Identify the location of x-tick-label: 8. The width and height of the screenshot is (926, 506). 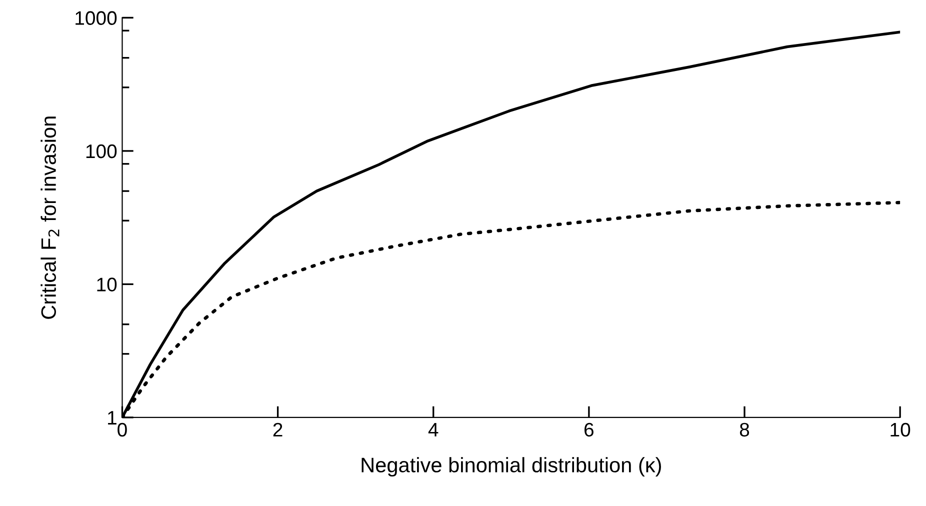
(745, 429).